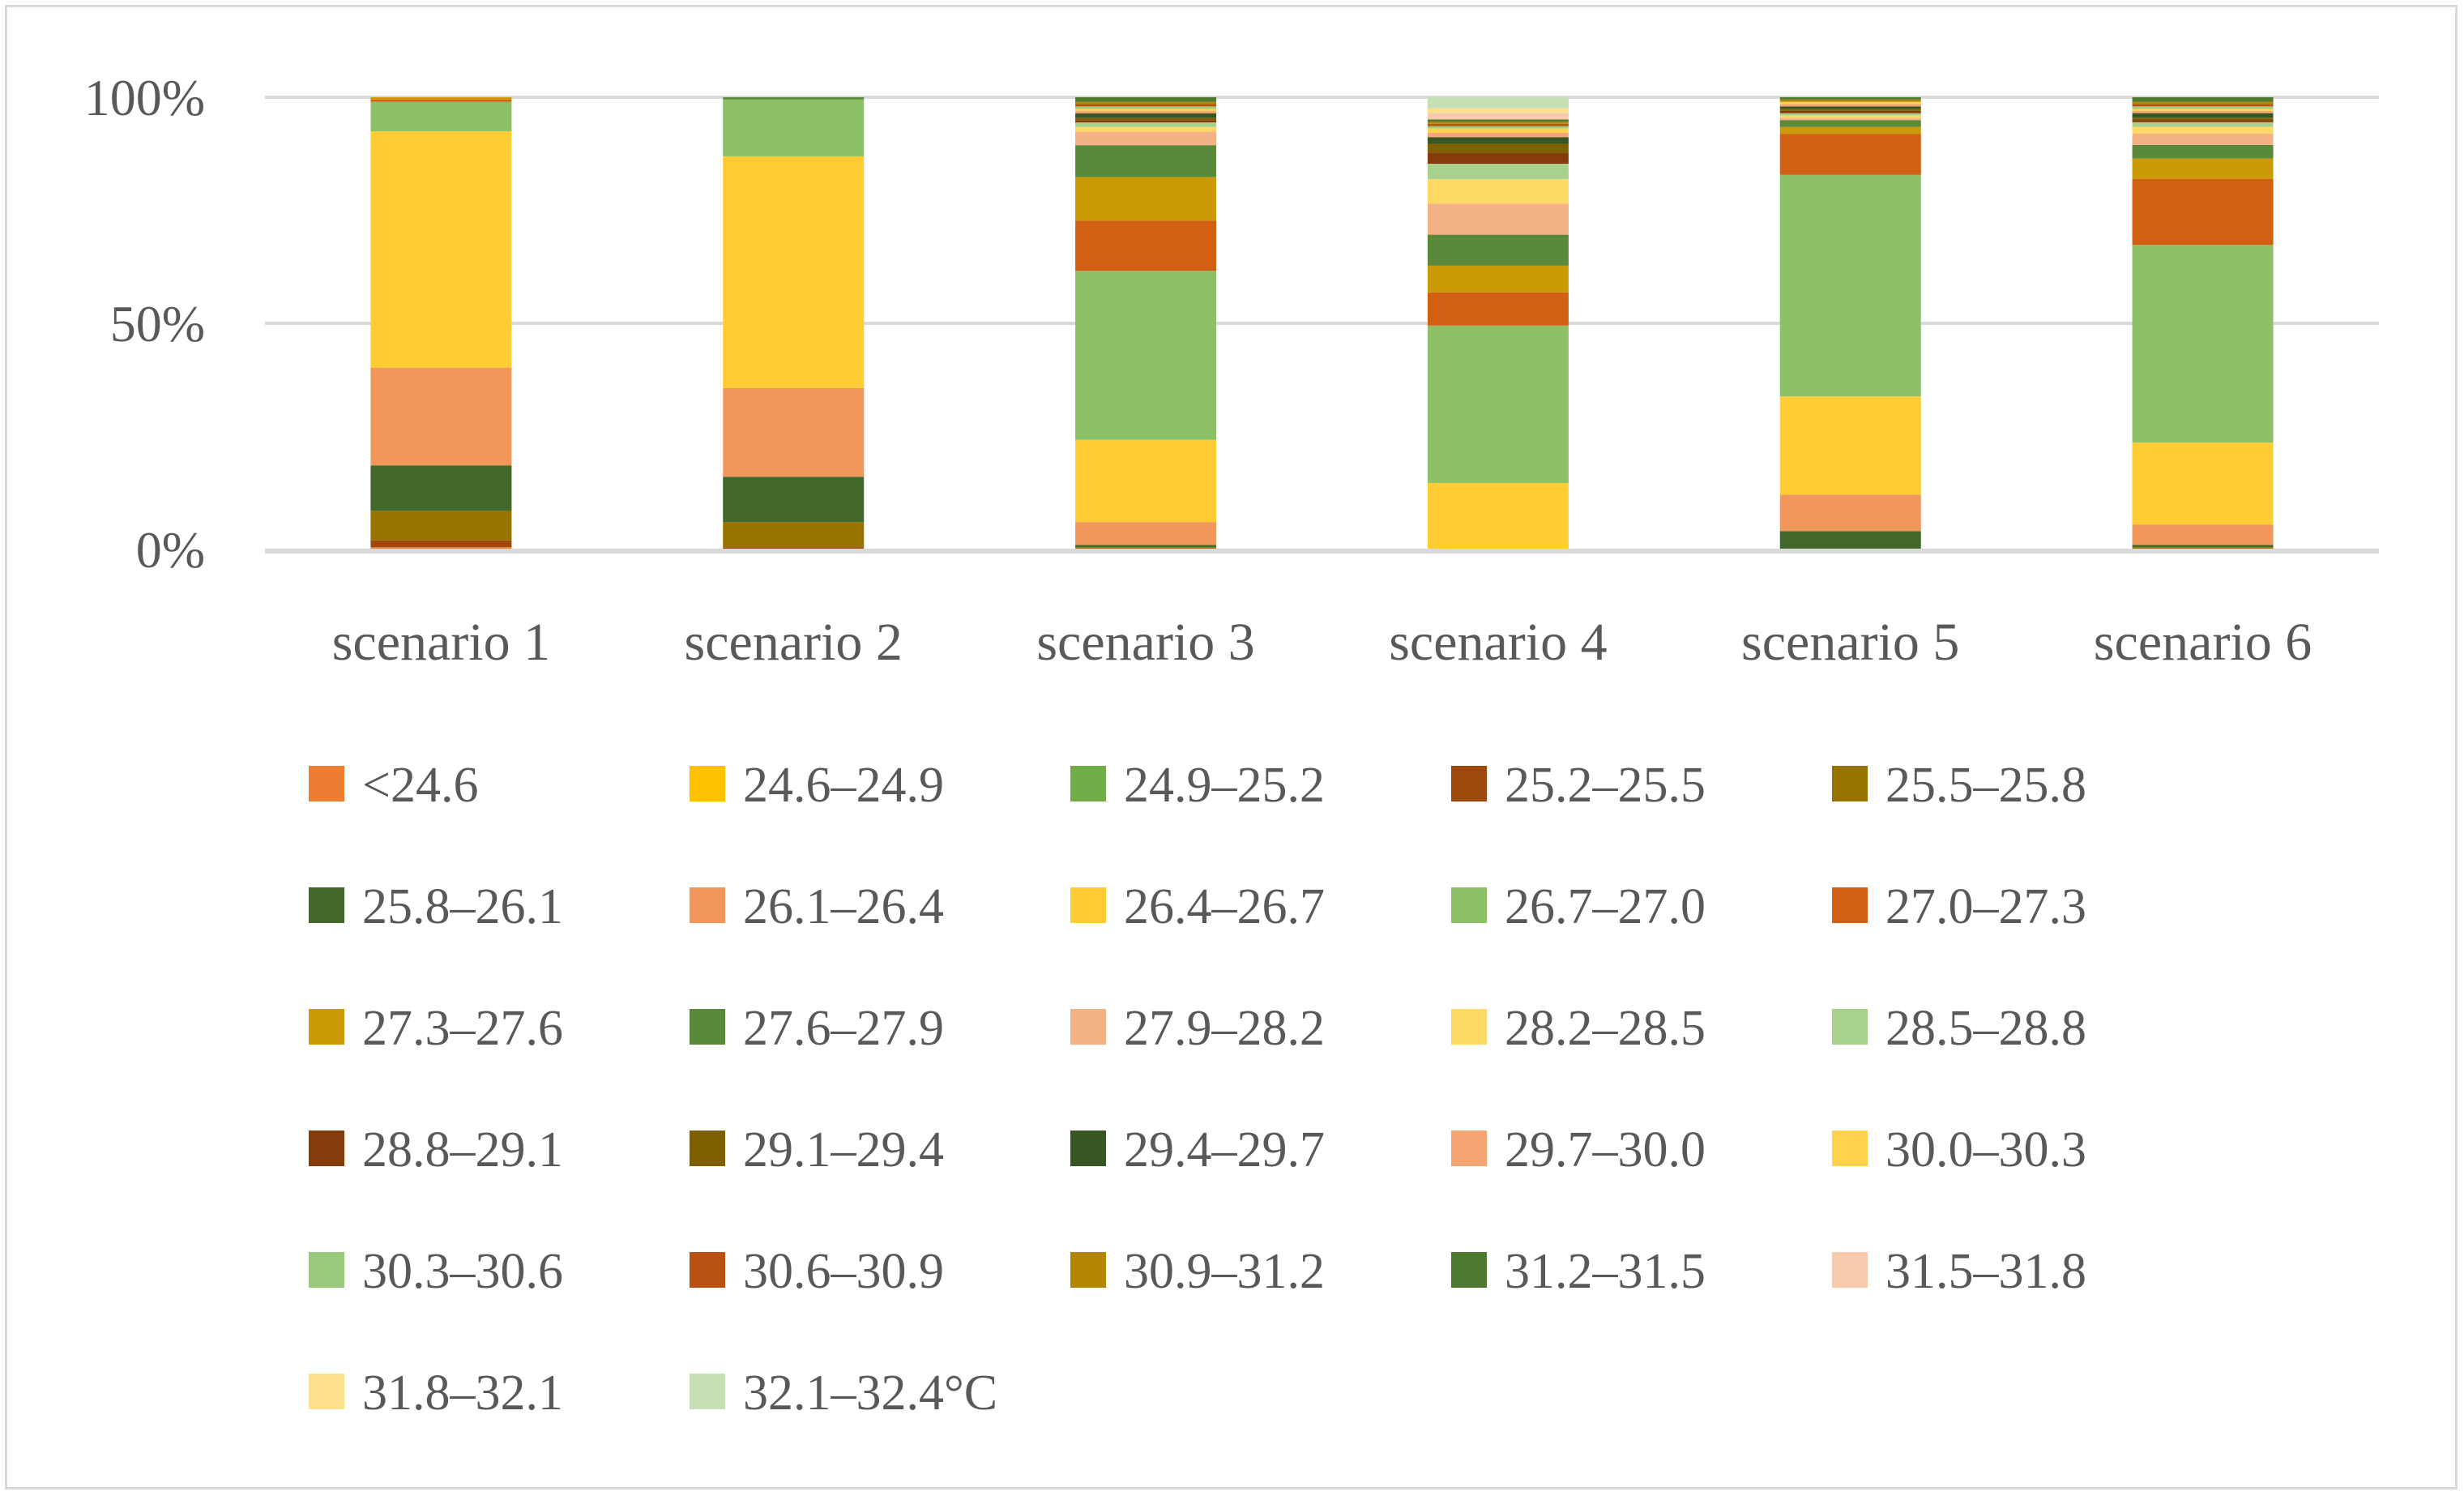 The height and width of the screenshot is (1496, 2464). I want to click on legend-item: 26.4–26.7, so click(1197, 906).